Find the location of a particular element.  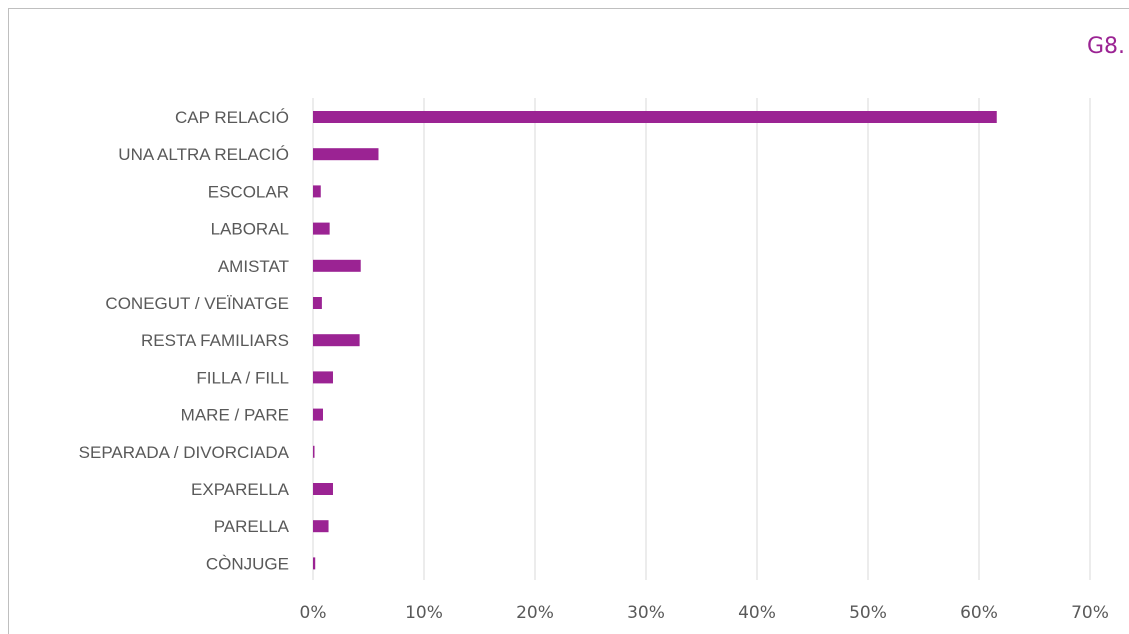

category-label: FILLA / FILL is located at coordinates (242, 377).